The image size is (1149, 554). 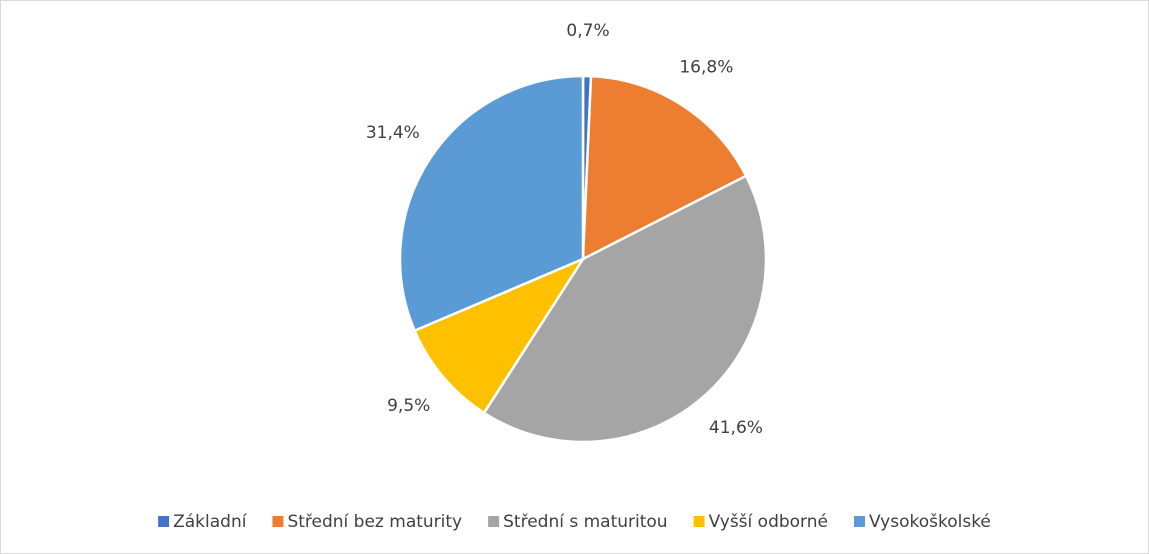 I want to click on legend-label: Vysokoškolské, so click(x=930, y=522).